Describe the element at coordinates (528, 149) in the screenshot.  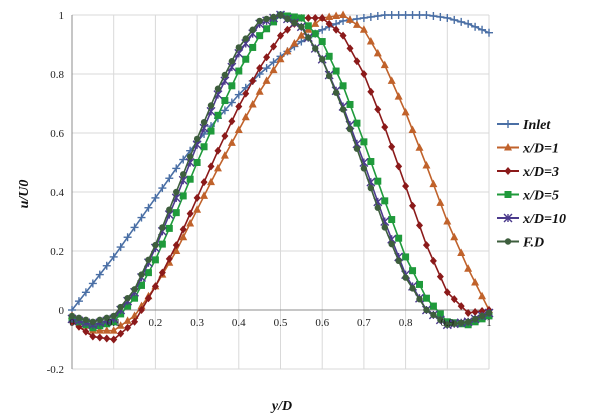
I see `legend-item-x-d-1: x/D=1` at that location.